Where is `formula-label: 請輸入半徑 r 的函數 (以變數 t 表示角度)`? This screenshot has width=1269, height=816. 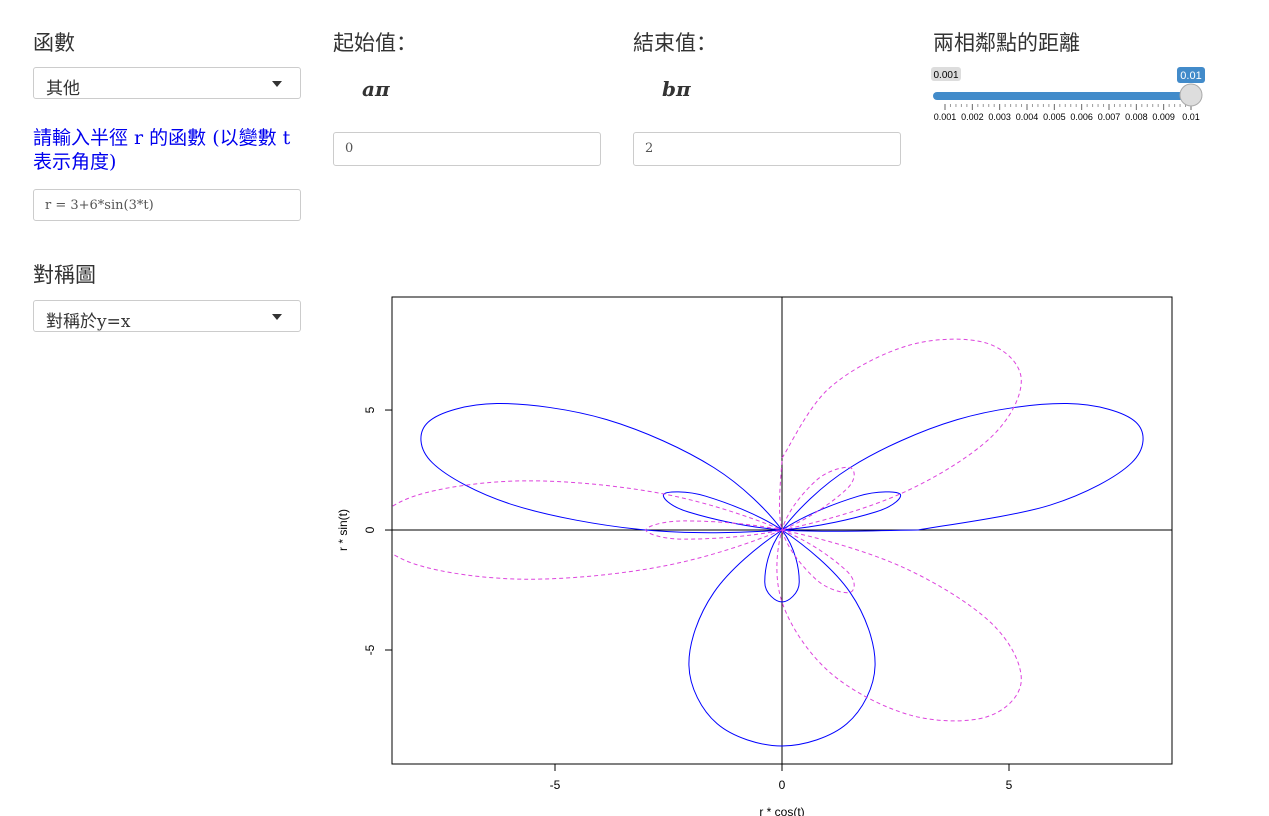
formula-label: 請輸入半徑 r 的函數 (以變數 t 表示角度) is located at coordinates (162, 150).